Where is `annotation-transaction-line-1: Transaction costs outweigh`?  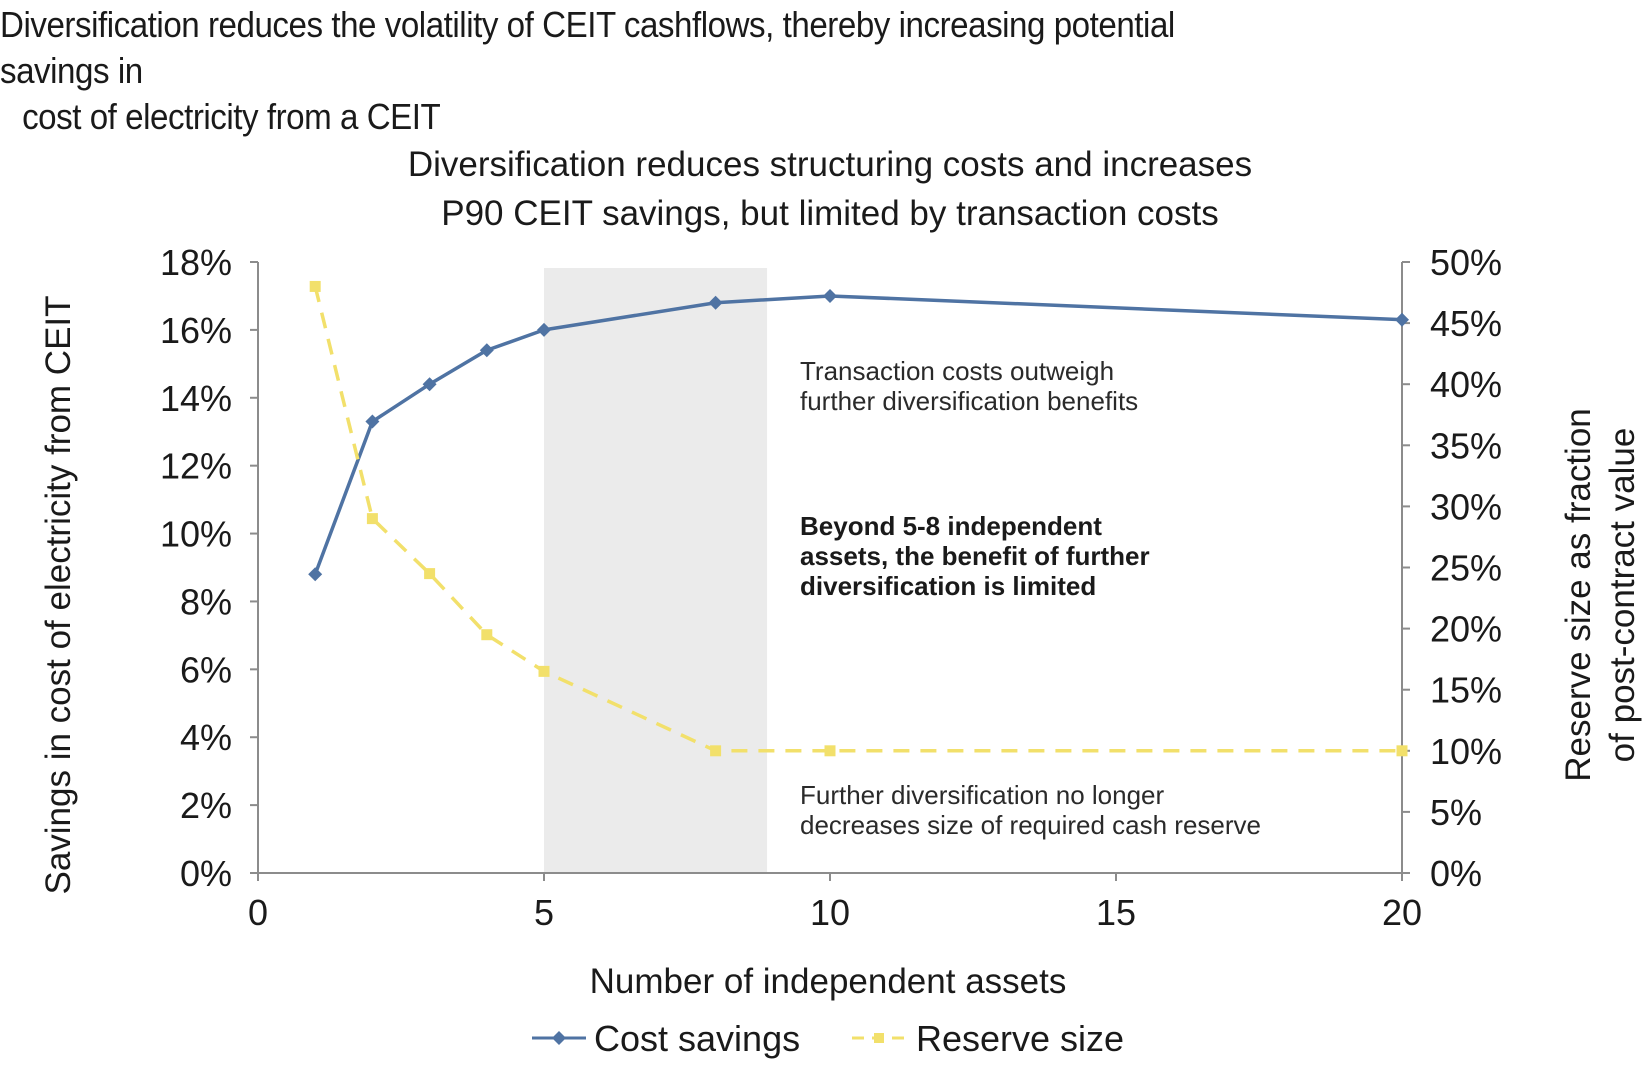
annotation-transaction-line-1: Transaction costs outweigh is located at coordinates (957, 371).